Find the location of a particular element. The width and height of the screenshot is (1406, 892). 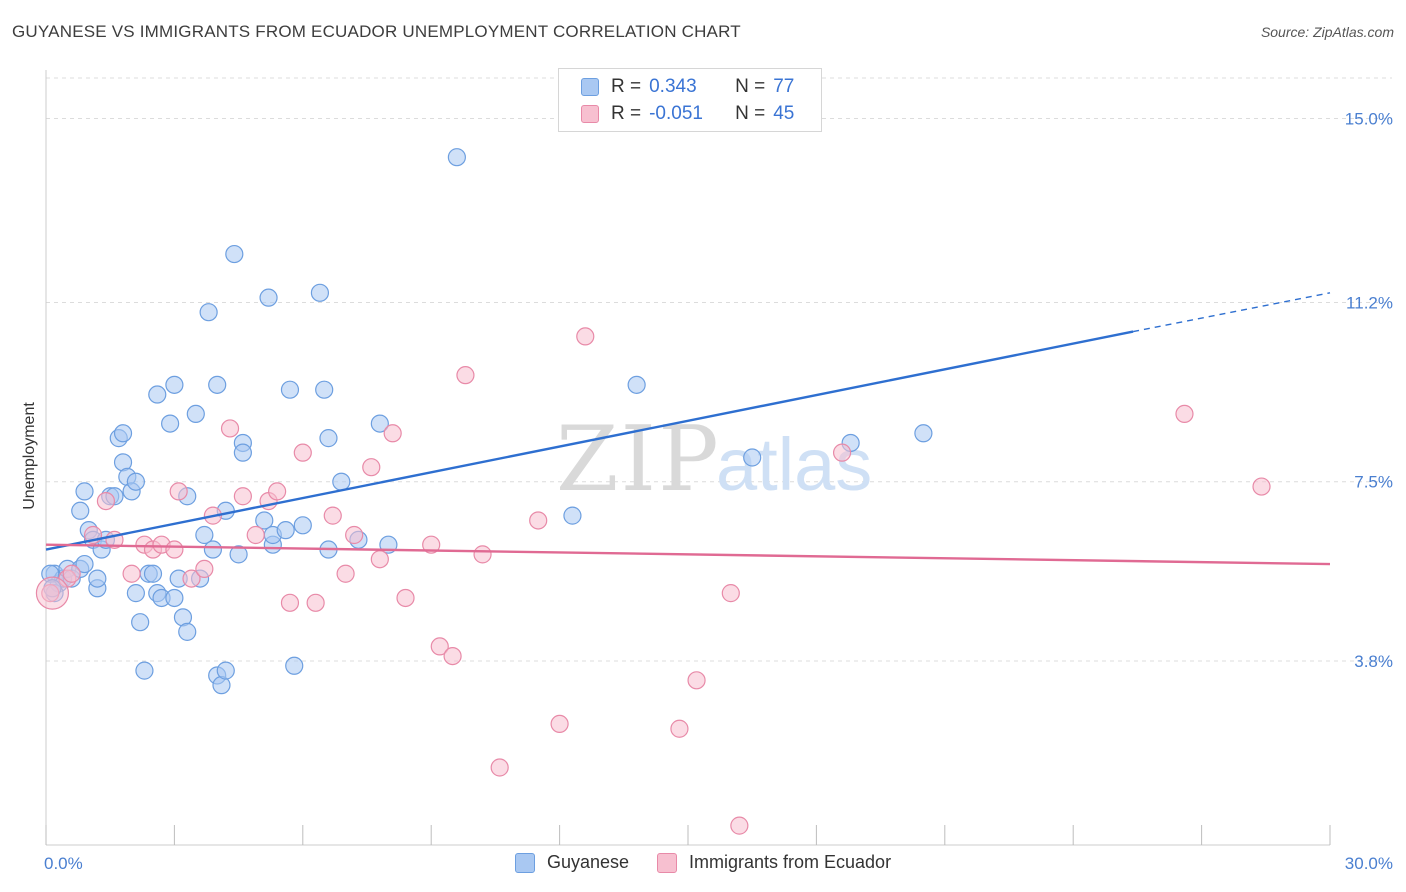

stats-legend: R = 0.343 N = 77 R = -0.051 N = 45 is located at coordinates (690, 100).